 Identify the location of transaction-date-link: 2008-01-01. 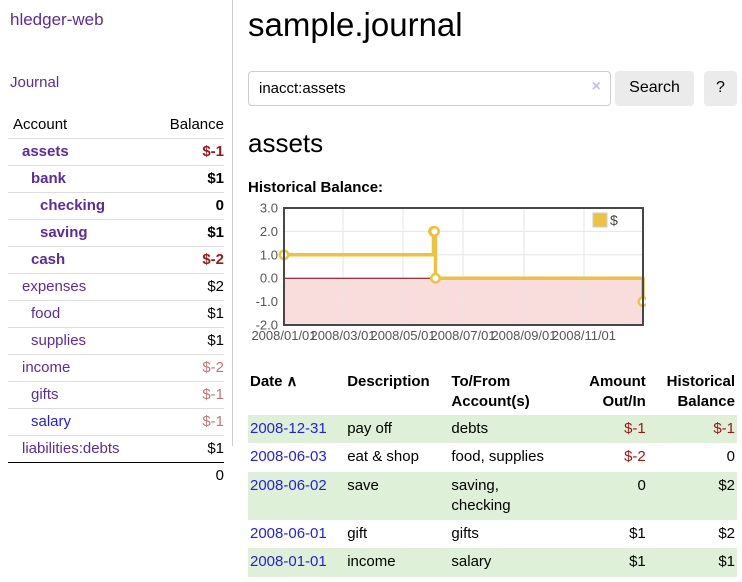
(288, 562).